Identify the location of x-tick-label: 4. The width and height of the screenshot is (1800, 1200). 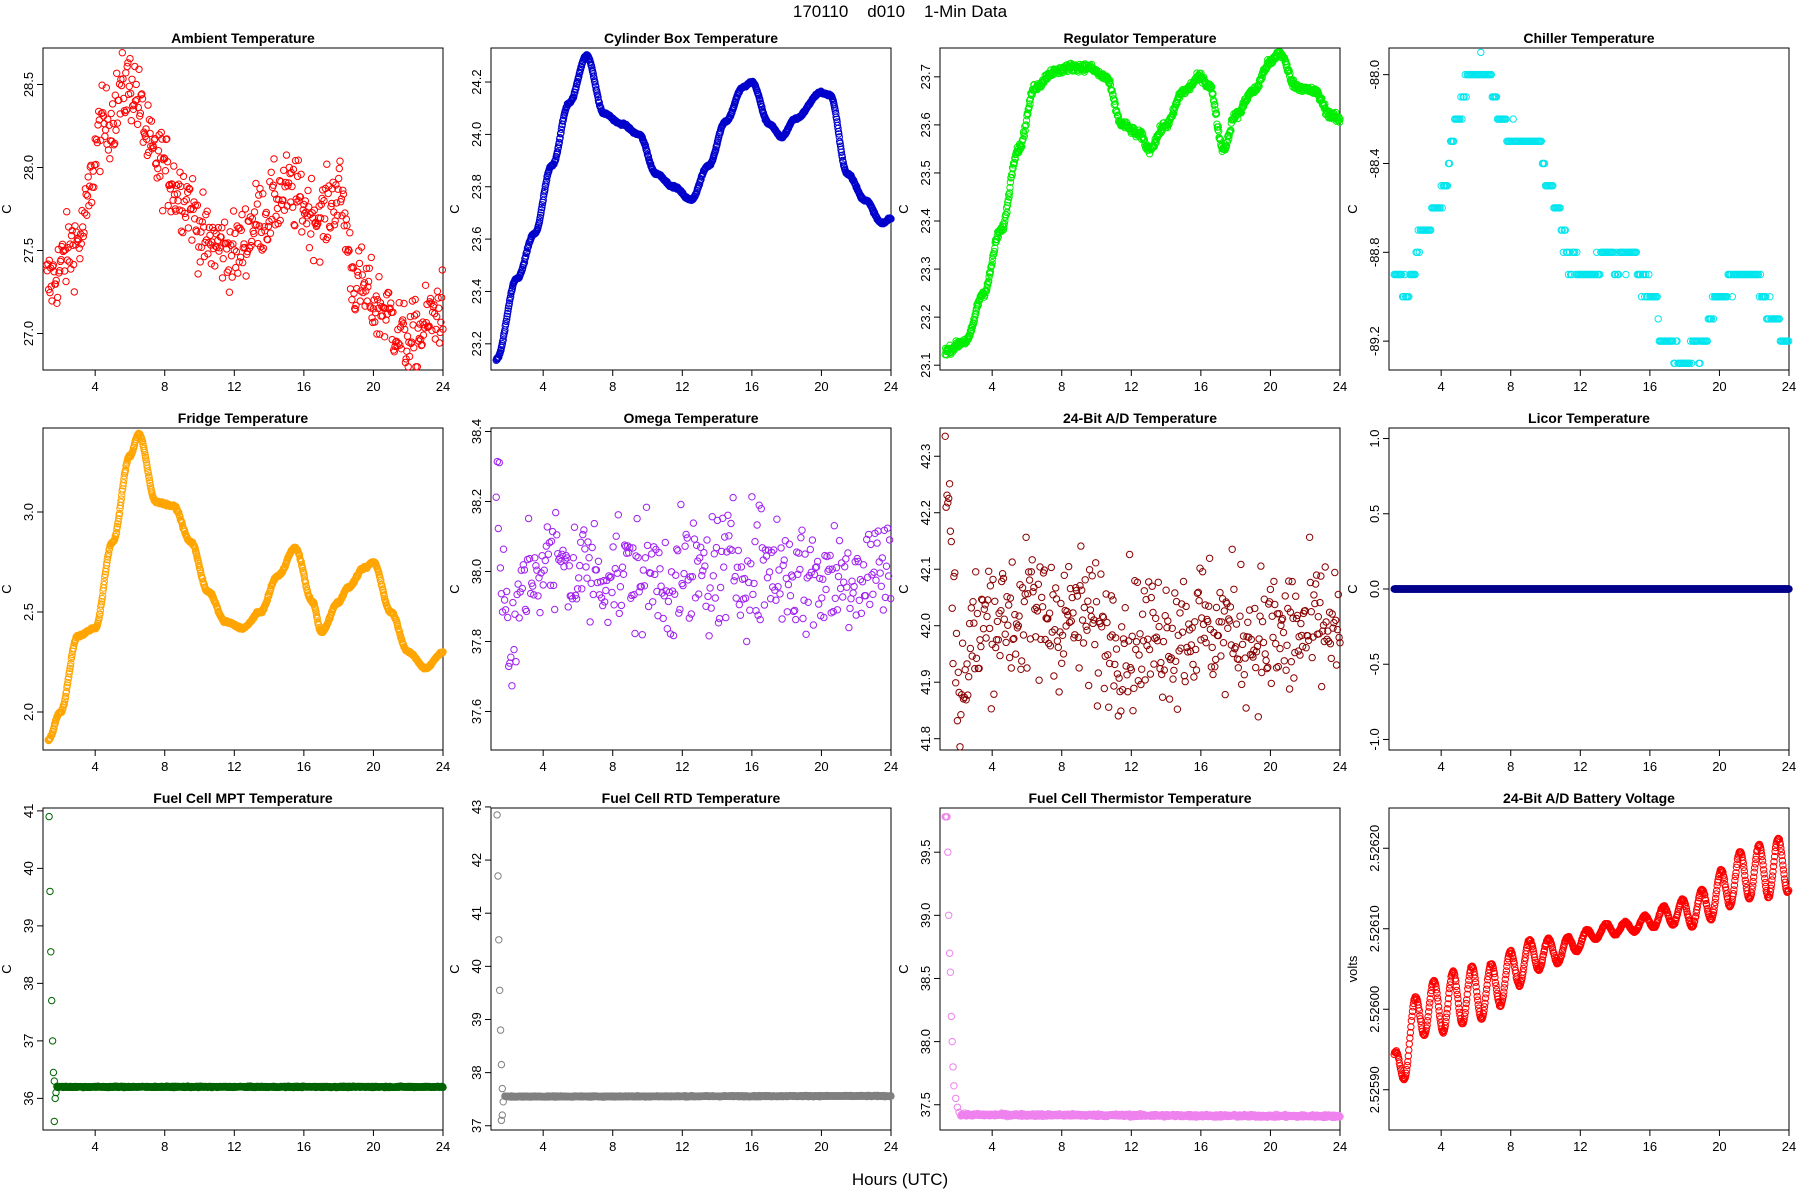
(543, 386).